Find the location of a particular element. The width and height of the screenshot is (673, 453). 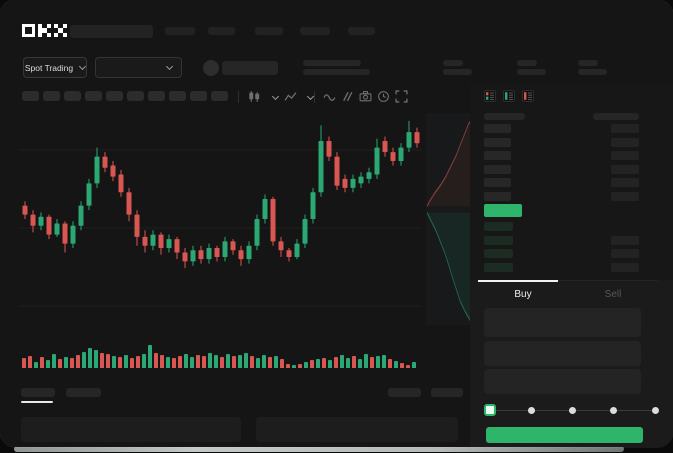

market-type-dropdown: Spot Trading is located at coordinates (55, 67).